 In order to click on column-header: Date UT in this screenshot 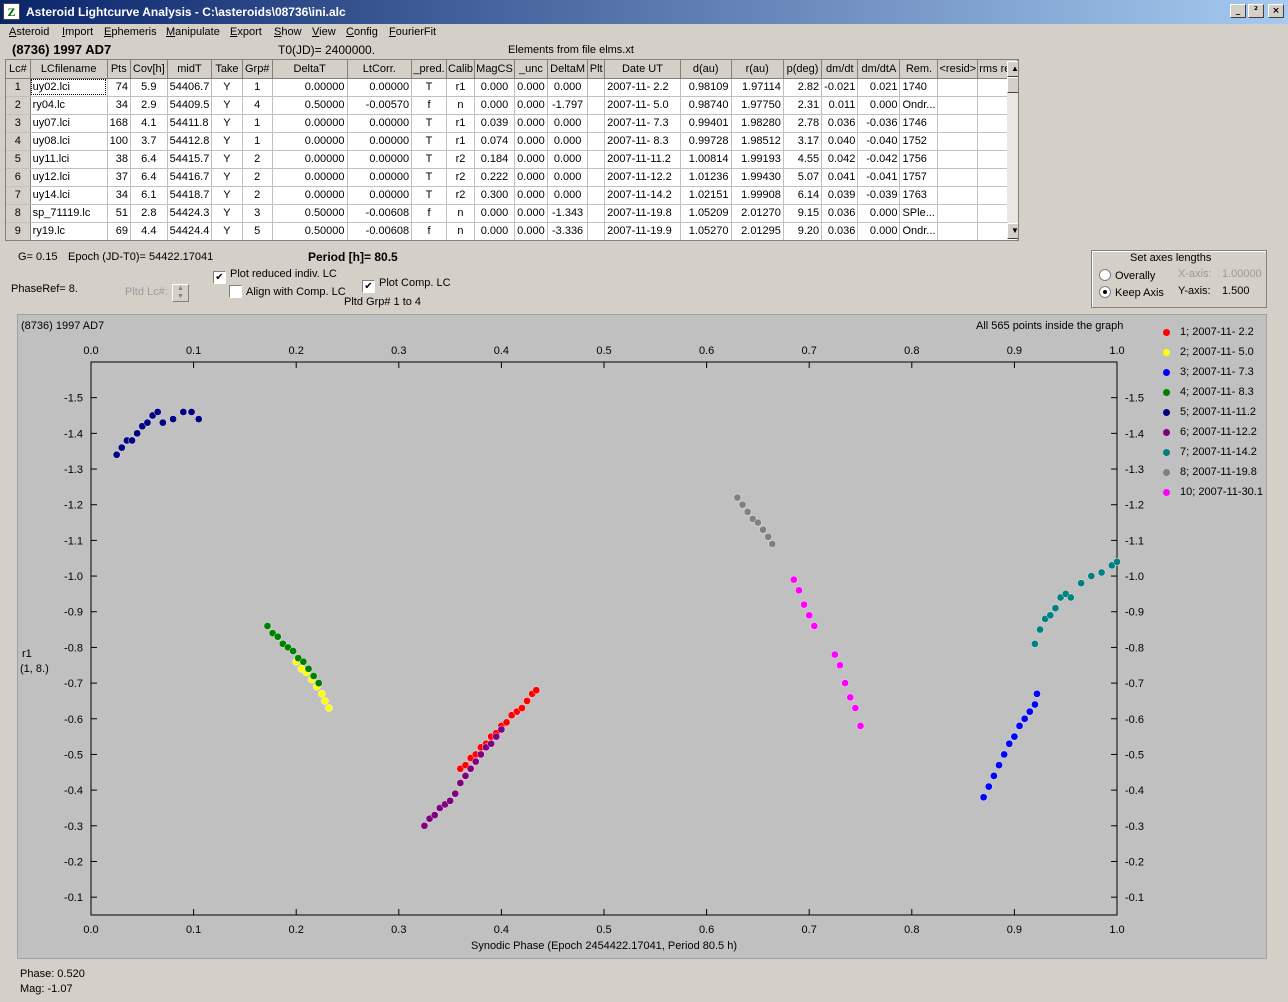, I will do `click(642, 69)`.